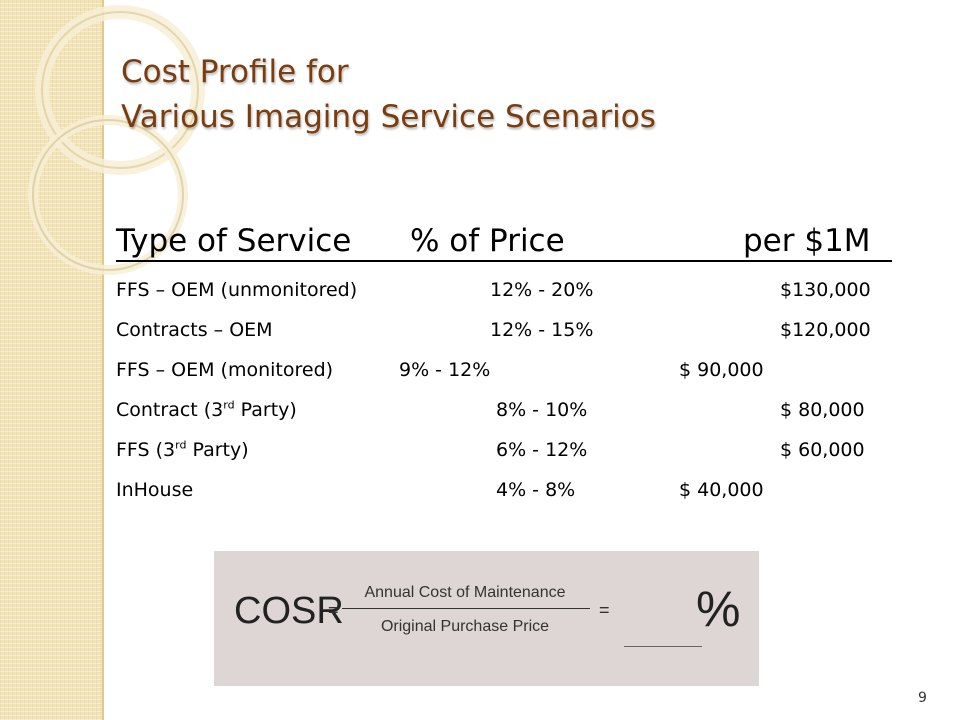 This screenshot has width=960, height=720. Describe the element at coordinates (333, 610) in the screenshot. I see `formula-equals-1: =` at that location.